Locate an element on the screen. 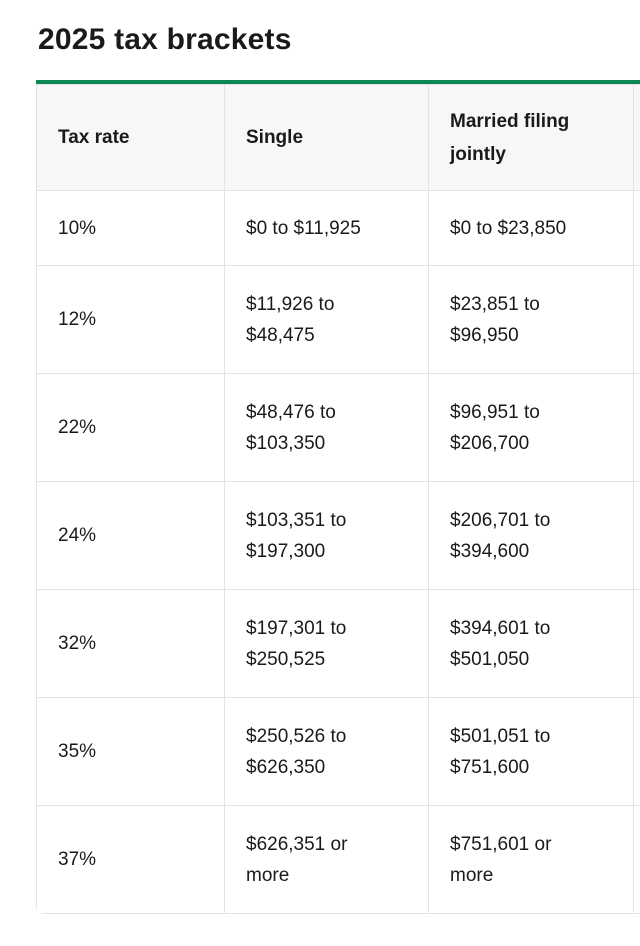  cell-married-range: $96,951 to $206,700 is located at coordinates (531, 428).